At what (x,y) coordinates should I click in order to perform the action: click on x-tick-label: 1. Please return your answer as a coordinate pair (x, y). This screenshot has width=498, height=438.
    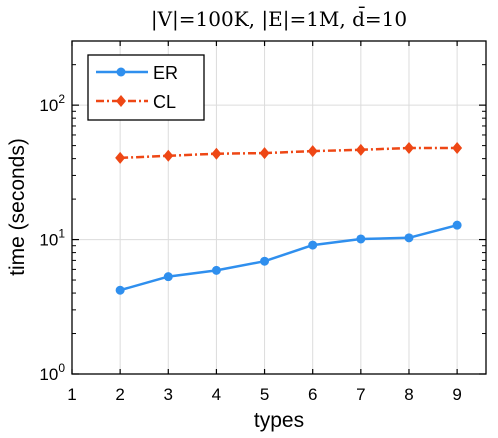
    Looking at the image, I should click on (71, 394).